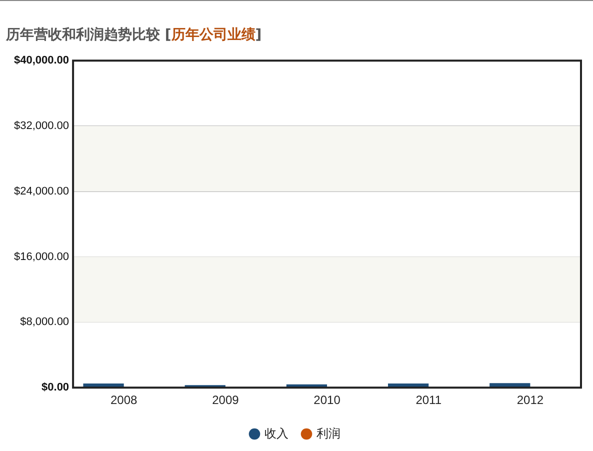 The width and height of the screenshot is (593, 451). Describe the element at coordinates (429, 400) in the screenshot. I see `x-tick-label: 2011` at that location.